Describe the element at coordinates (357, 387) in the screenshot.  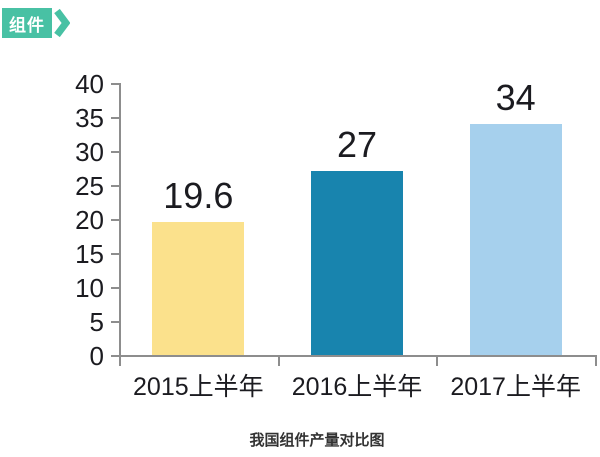
I see `x-axis-label: 2016上半年` at that location.